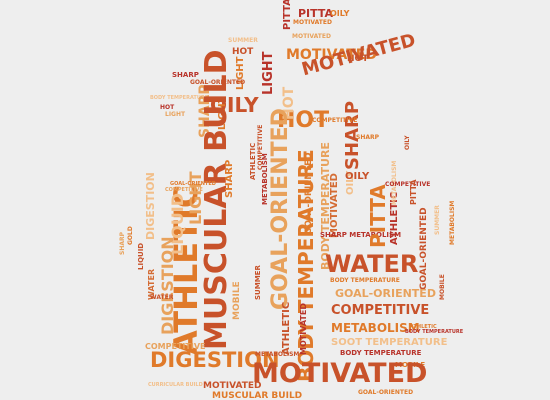  What do you see at coordinates (130, 235) in the screenshot?
I see `word-gold: GOLD` at bounding box center [130, 235].